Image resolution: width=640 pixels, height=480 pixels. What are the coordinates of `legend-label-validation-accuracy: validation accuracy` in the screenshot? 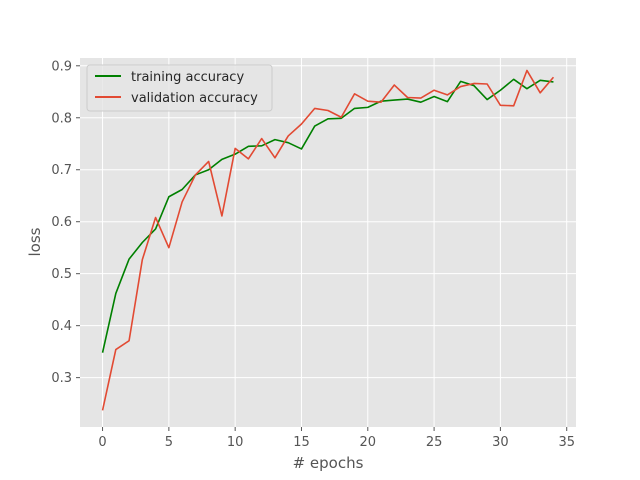 It's located at (194, 98).